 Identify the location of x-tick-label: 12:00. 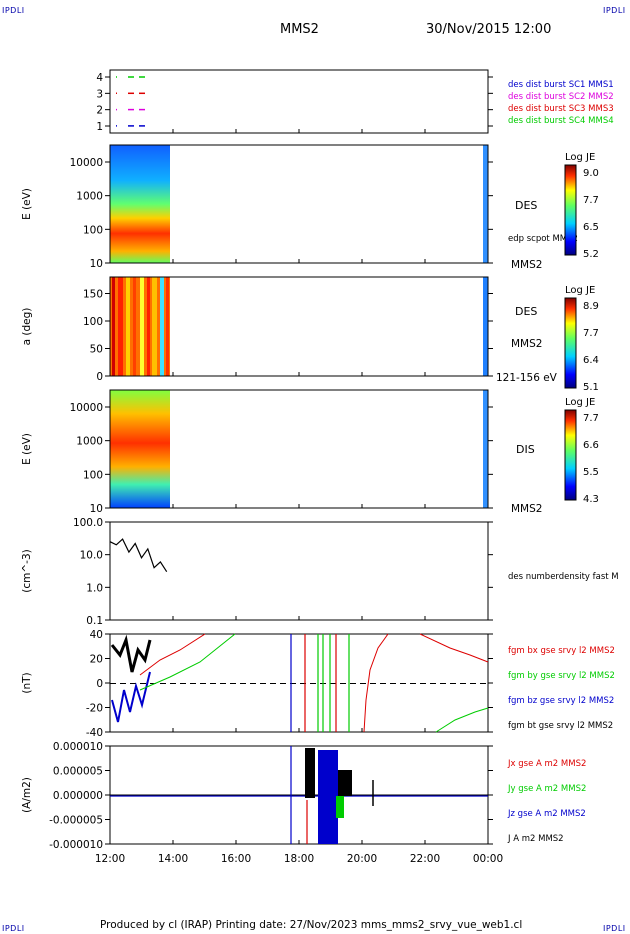
(110, 859).